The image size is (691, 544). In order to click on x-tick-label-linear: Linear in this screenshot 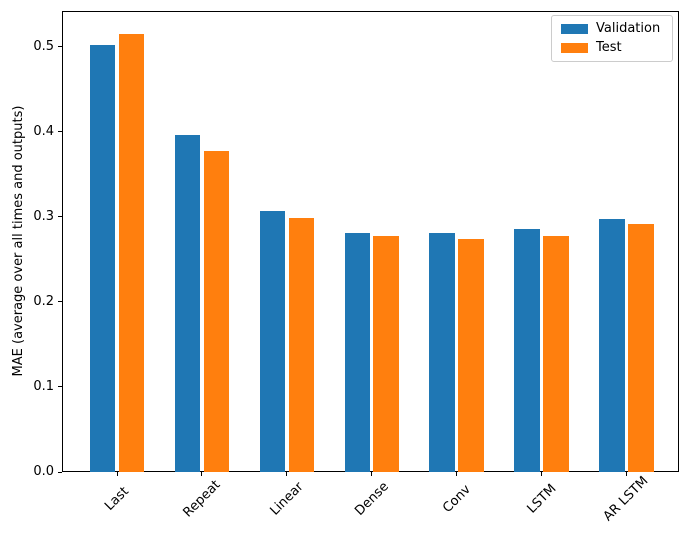, I will do `click(287, 499)`.